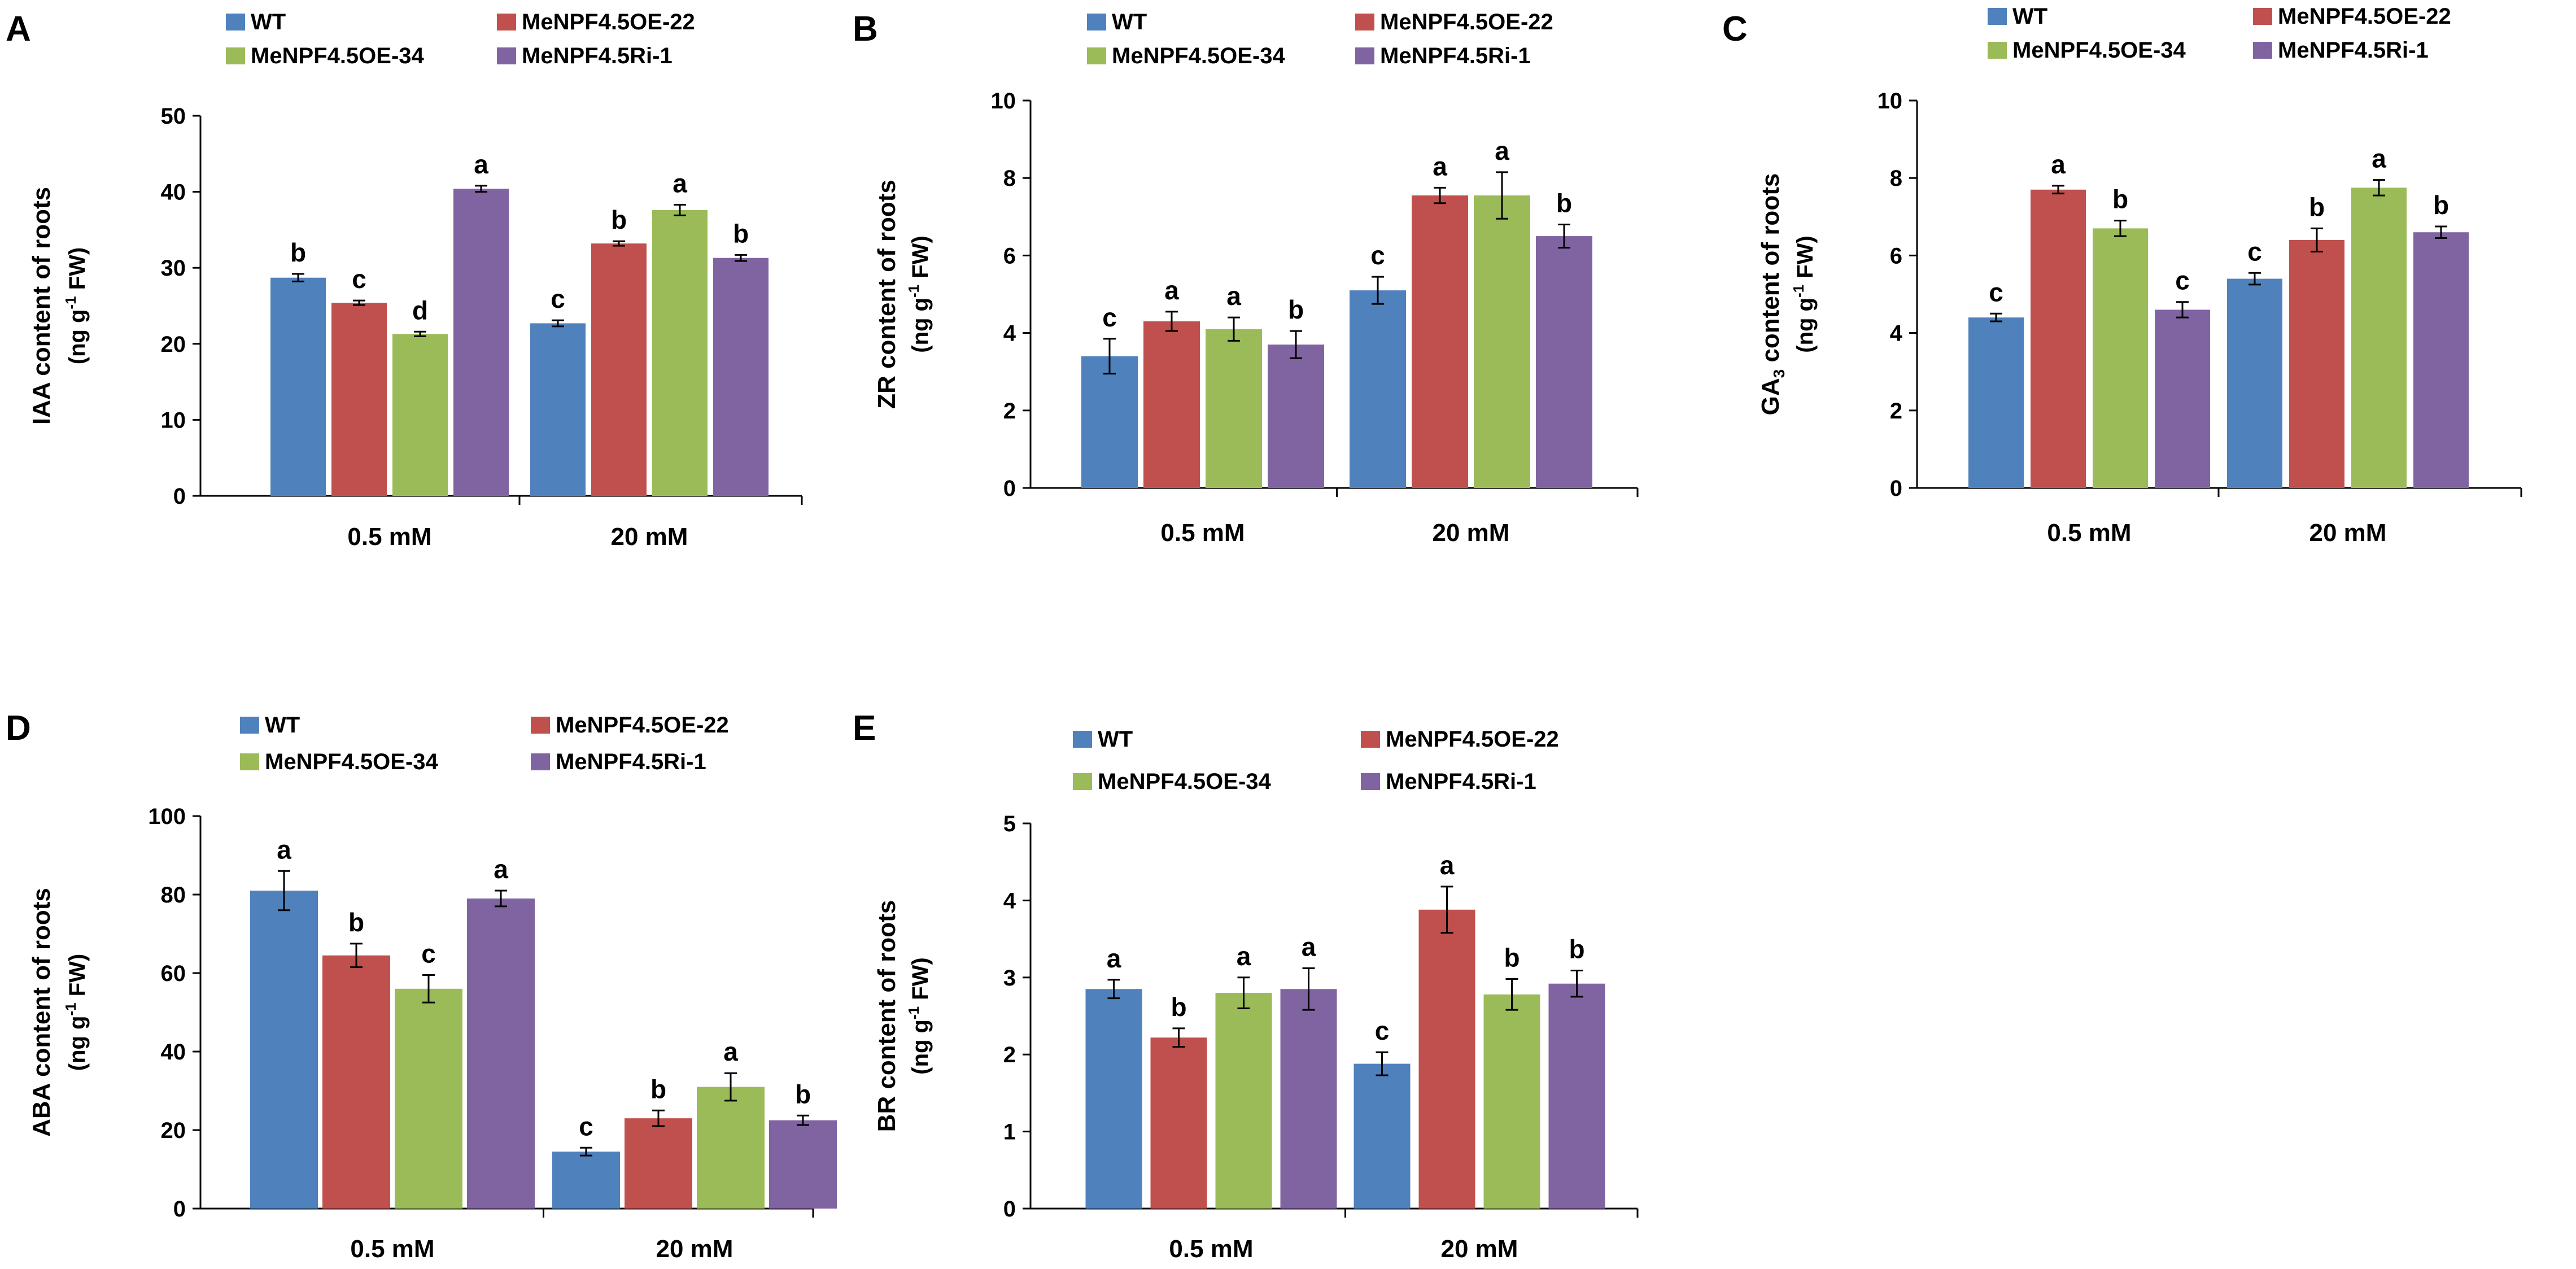  What do you see at coordinates (887, 1016) in the screenshot?
I see `y-axis-label: BR content of roots` at bounding box center [887, 1016].